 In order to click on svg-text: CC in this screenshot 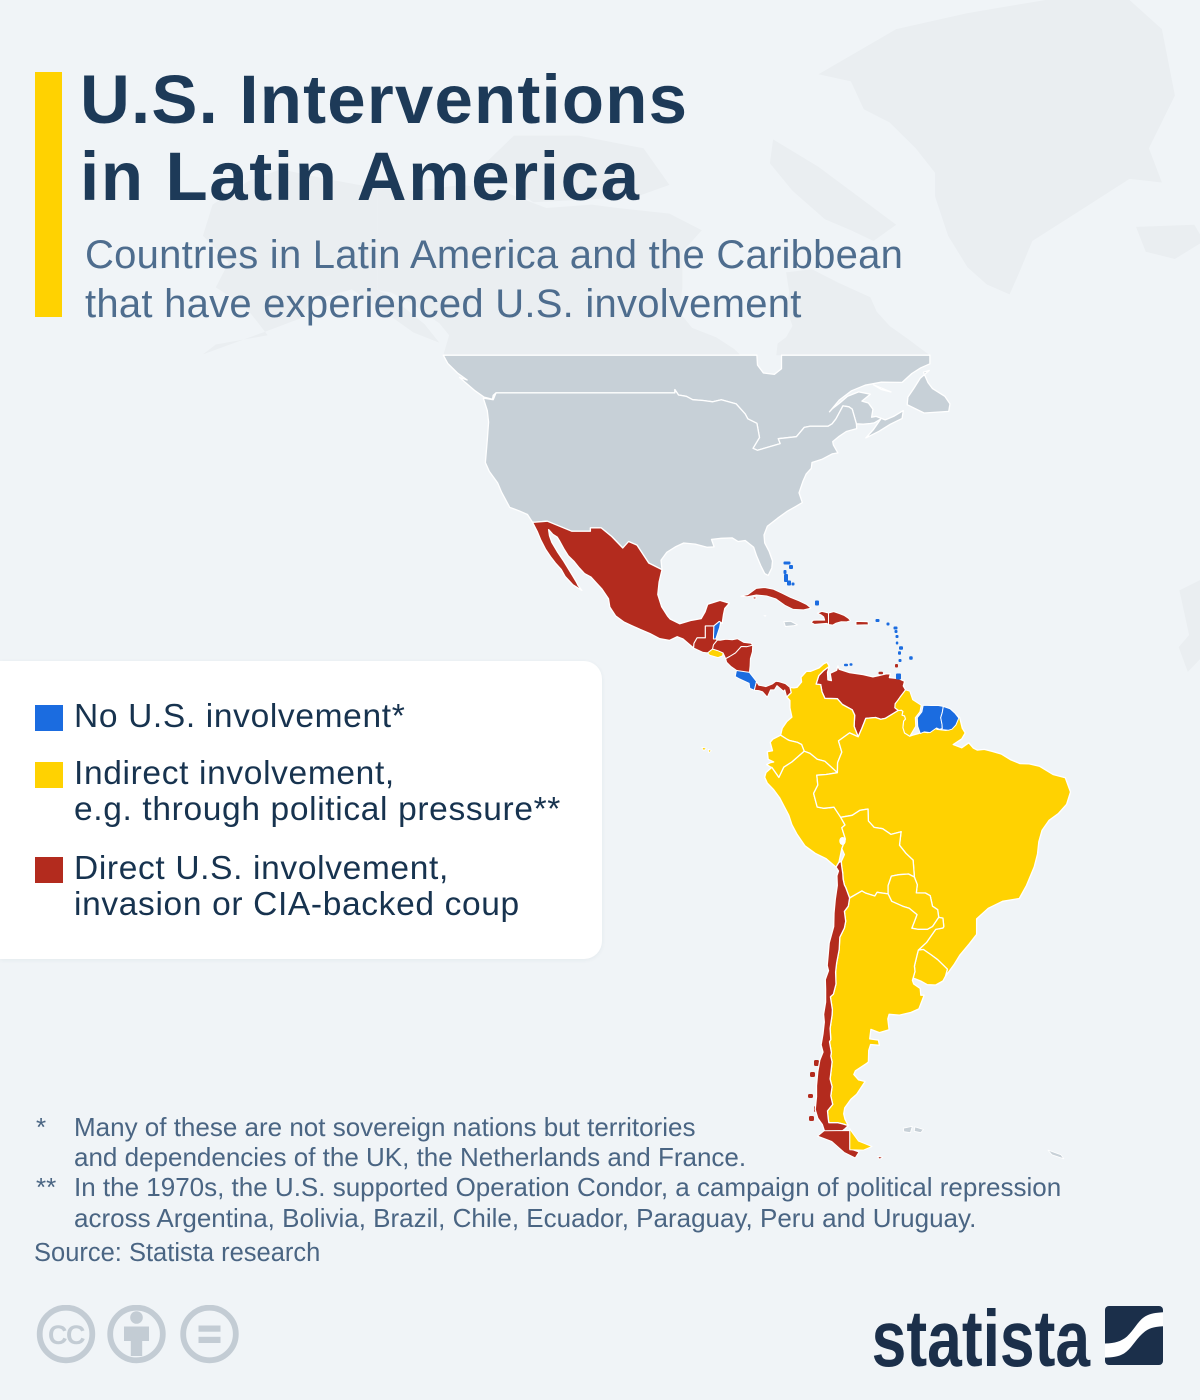, I will do `click(66, 1335)`.